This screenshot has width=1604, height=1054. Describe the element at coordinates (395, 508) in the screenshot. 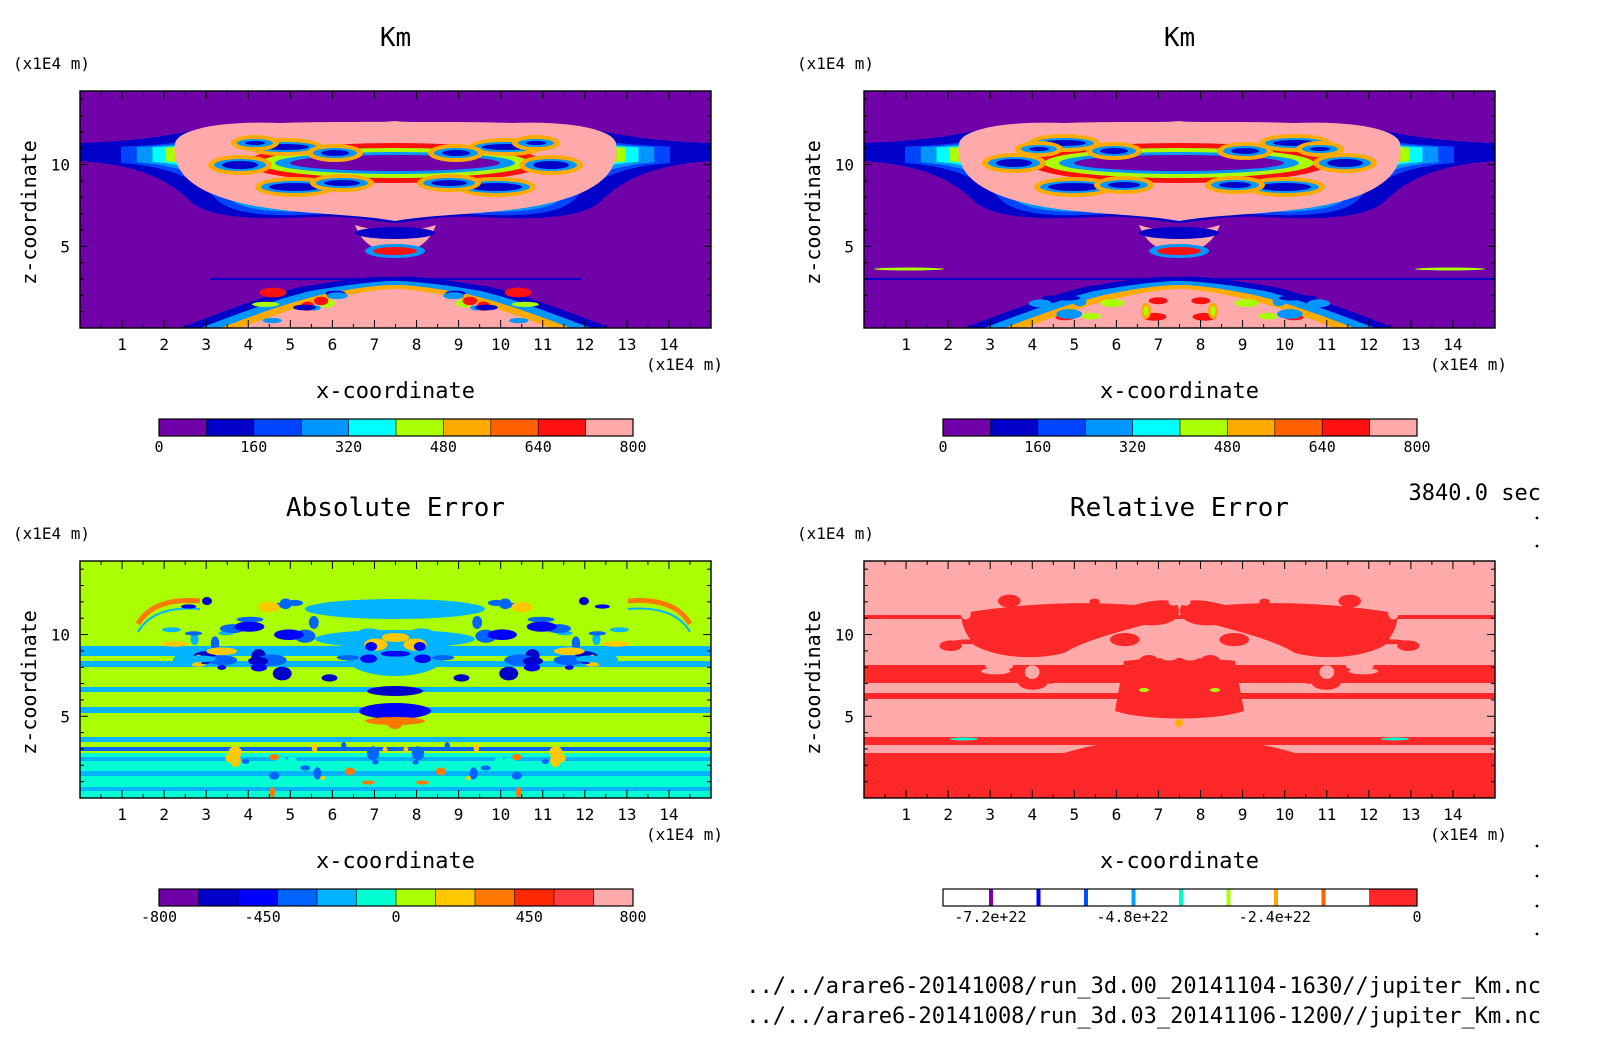

I see `chart-title: Absolute Error` at that location.